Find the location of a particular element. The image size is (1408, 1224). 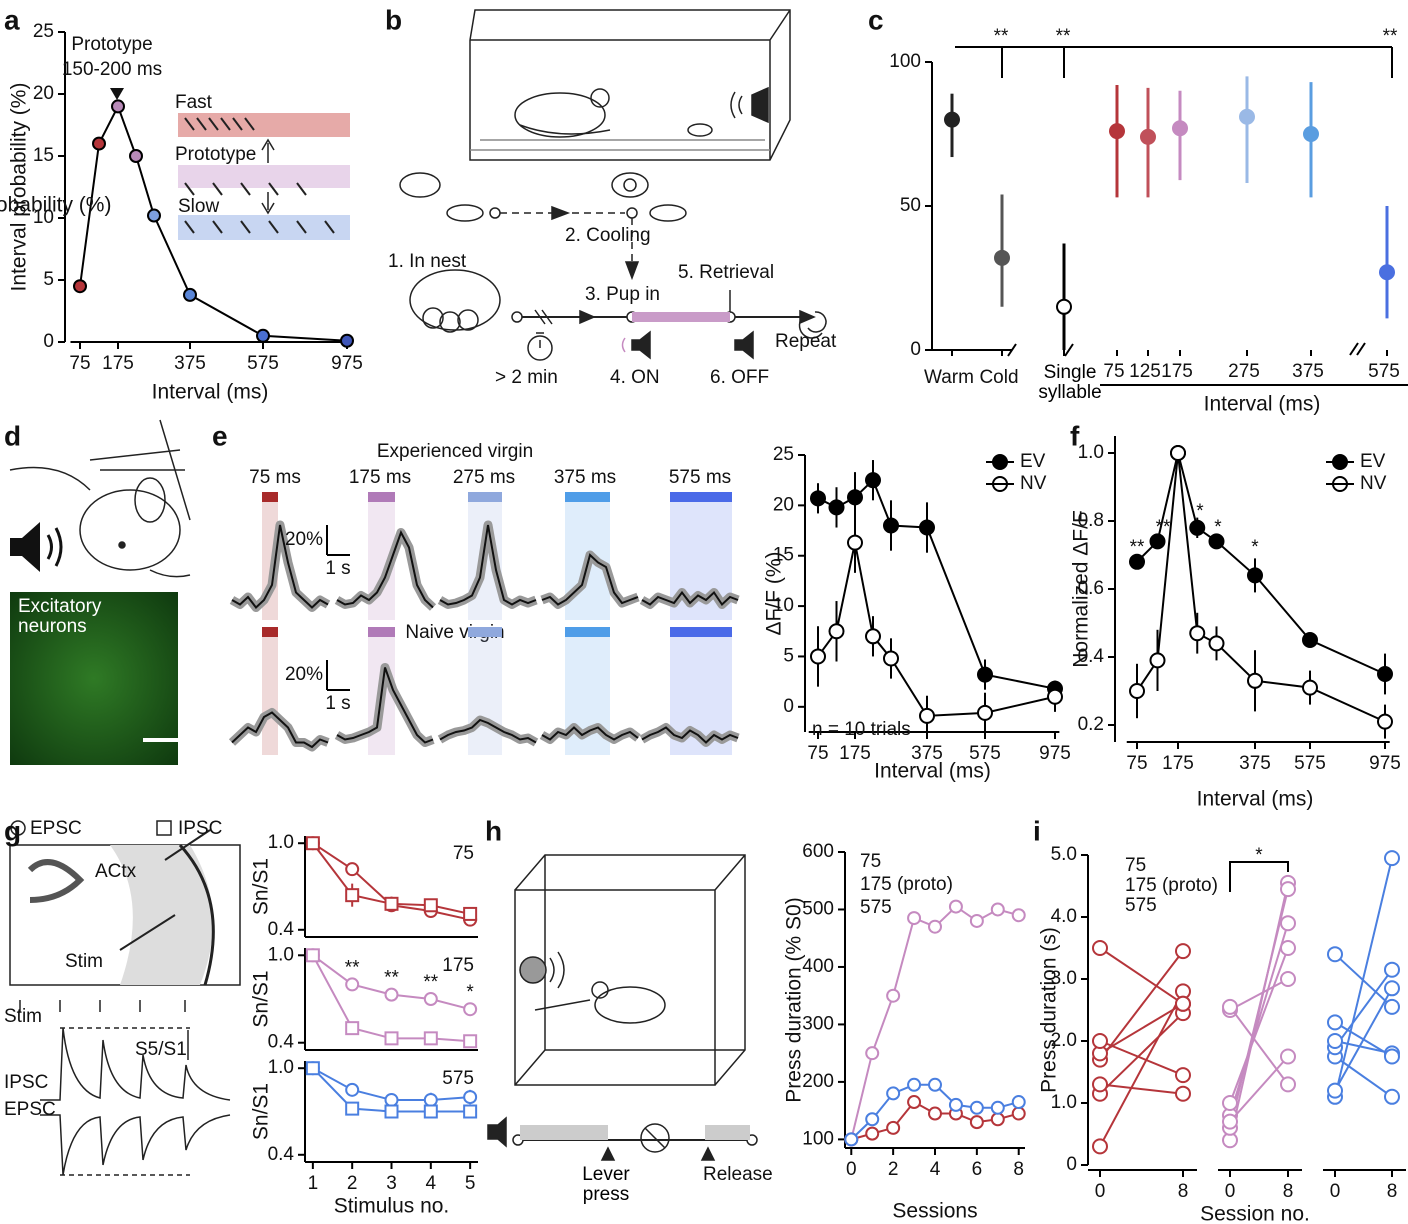

y-tick-label: 3.0 is located at coordinates (1064, 978).